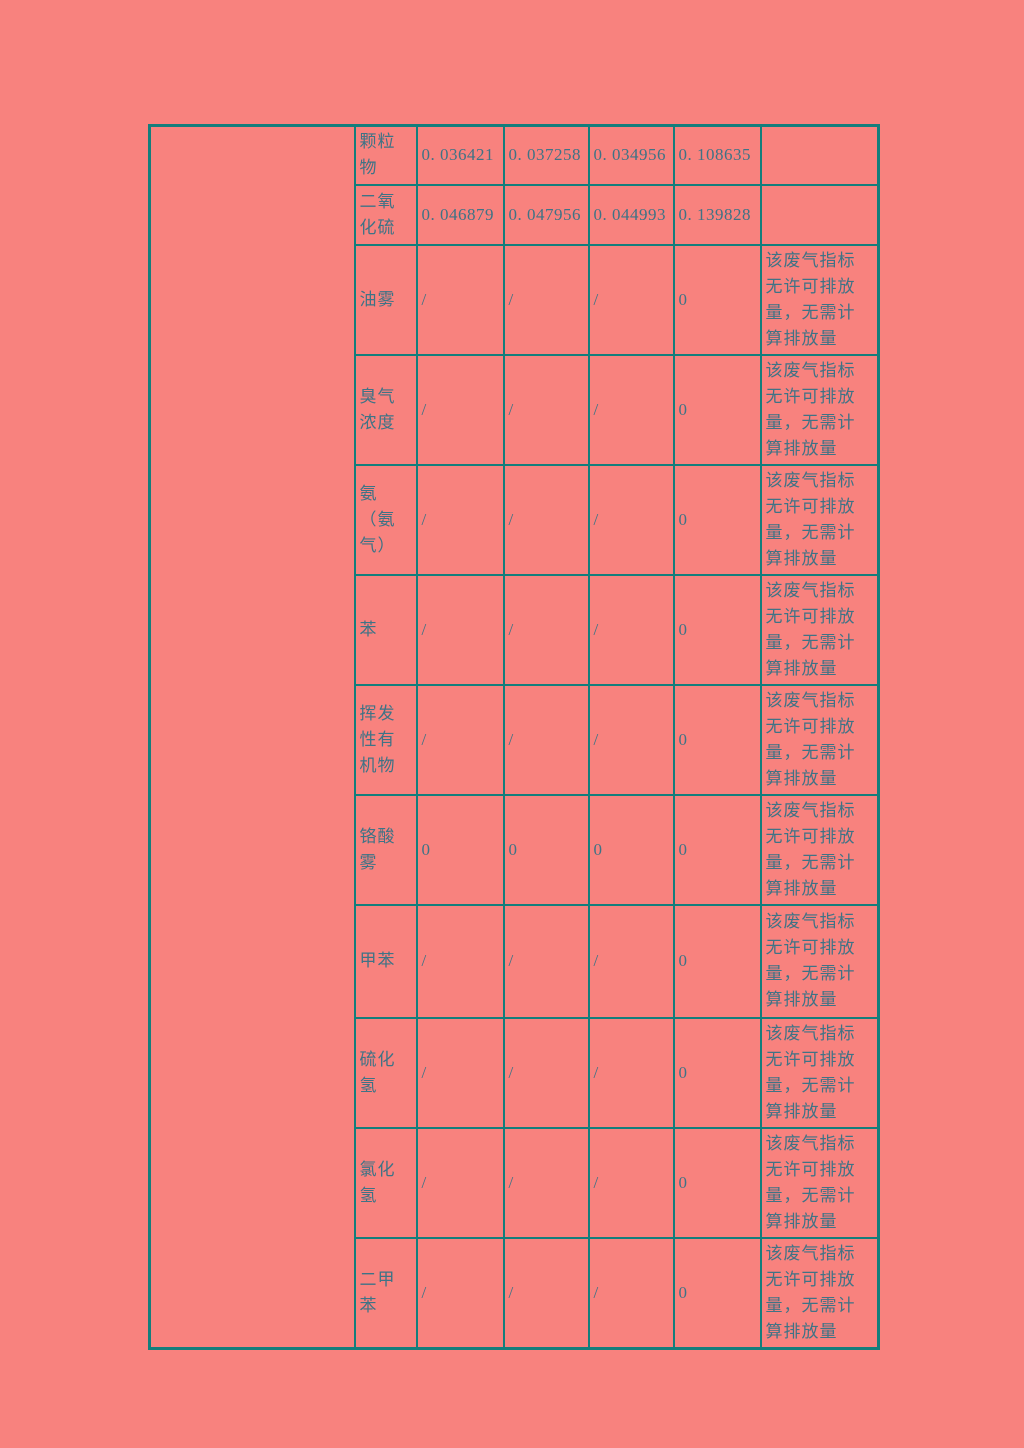  What do you see at coordinates (385, 961) in the screenshot?
I see `pollutant-name-cell: 甲苯` at bounding box center [385, 961].